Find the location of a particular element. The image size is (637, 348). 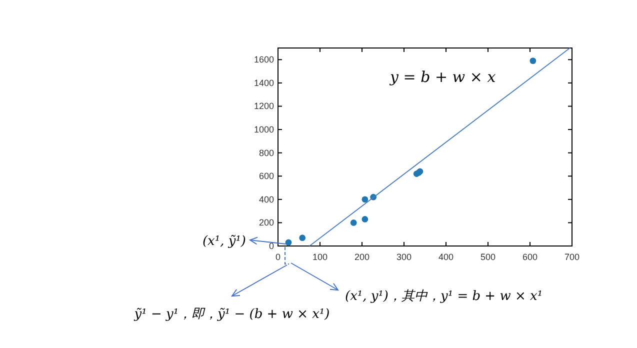

x-tick-label: 200 is located at coordinates (362, 257).